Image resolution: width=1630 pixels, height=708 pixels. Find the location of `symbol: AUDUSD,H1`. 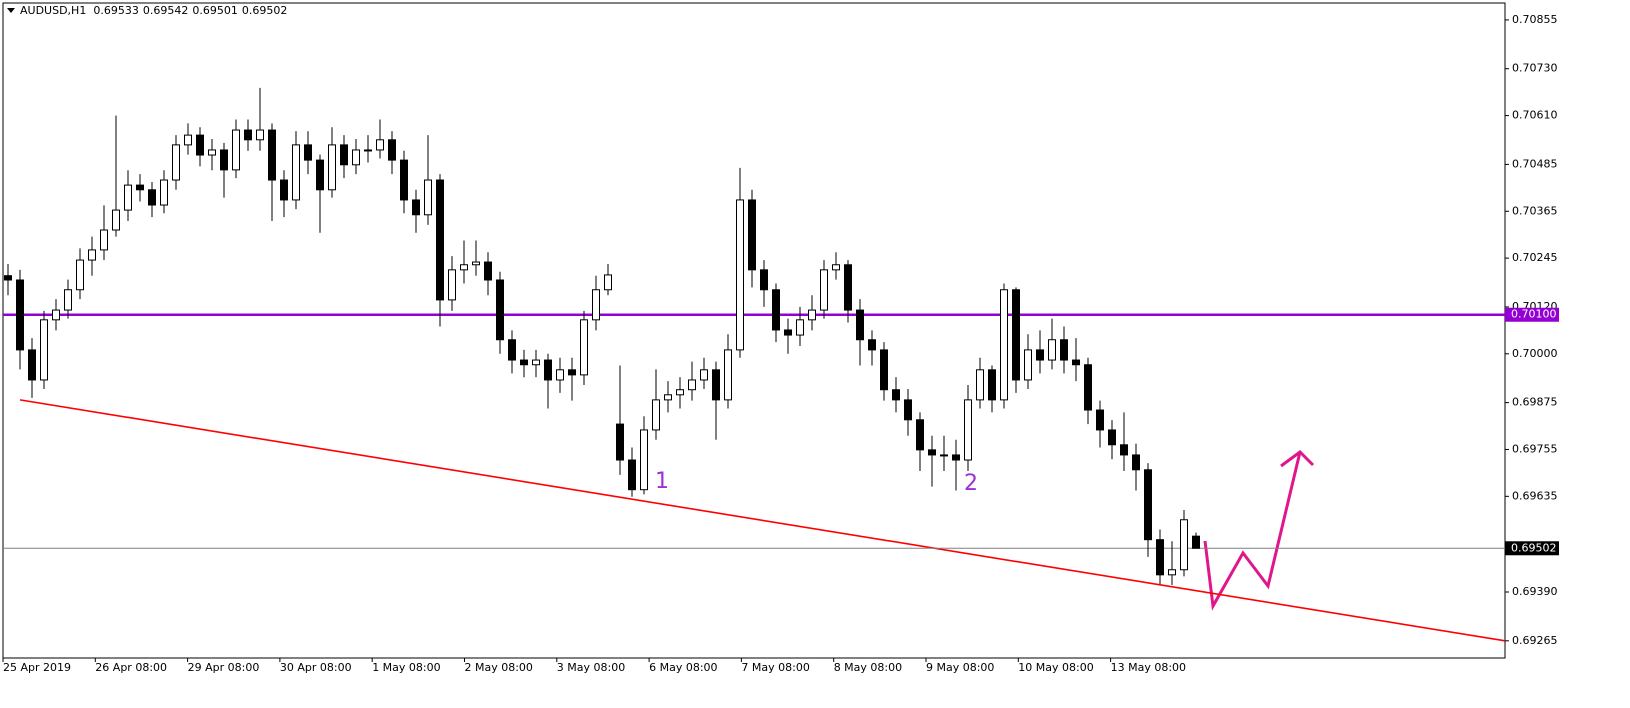

symbol: AUDUSD,H1 is located at coordinates (53, 10).